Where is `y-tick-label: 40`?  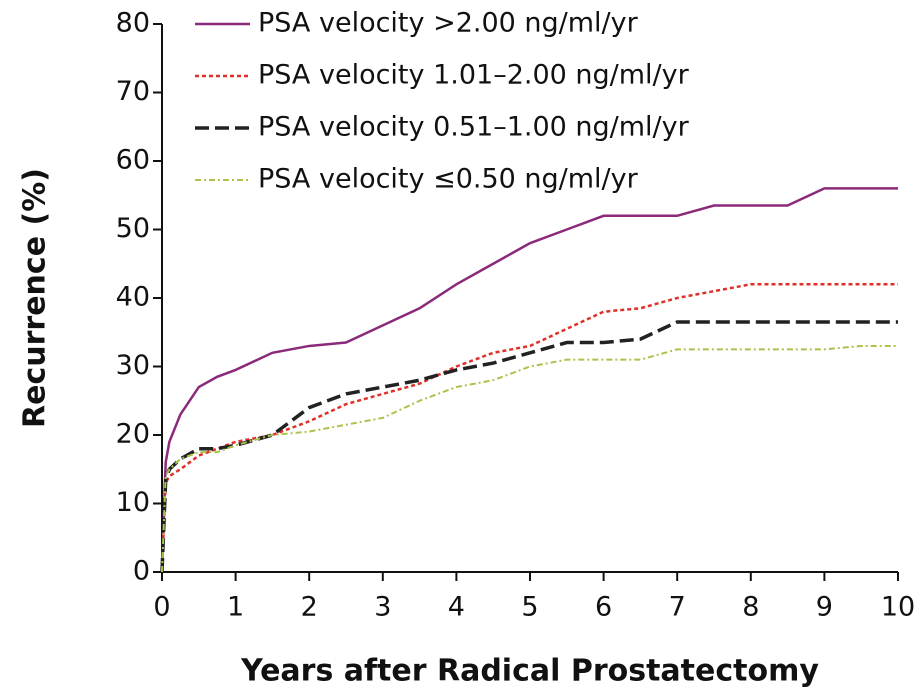
y-tick-label: 40 is located at coordinates (133, 297).